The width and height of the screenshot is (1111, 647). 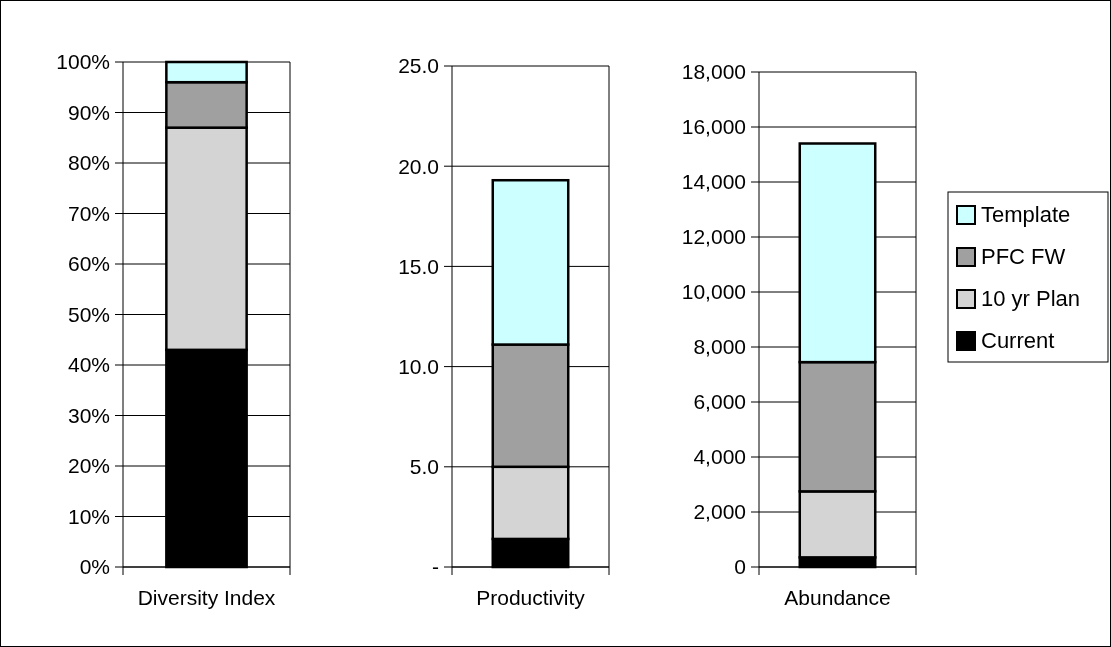 I want to click on y-tick-label: 50%, so click(x=88, y=314).